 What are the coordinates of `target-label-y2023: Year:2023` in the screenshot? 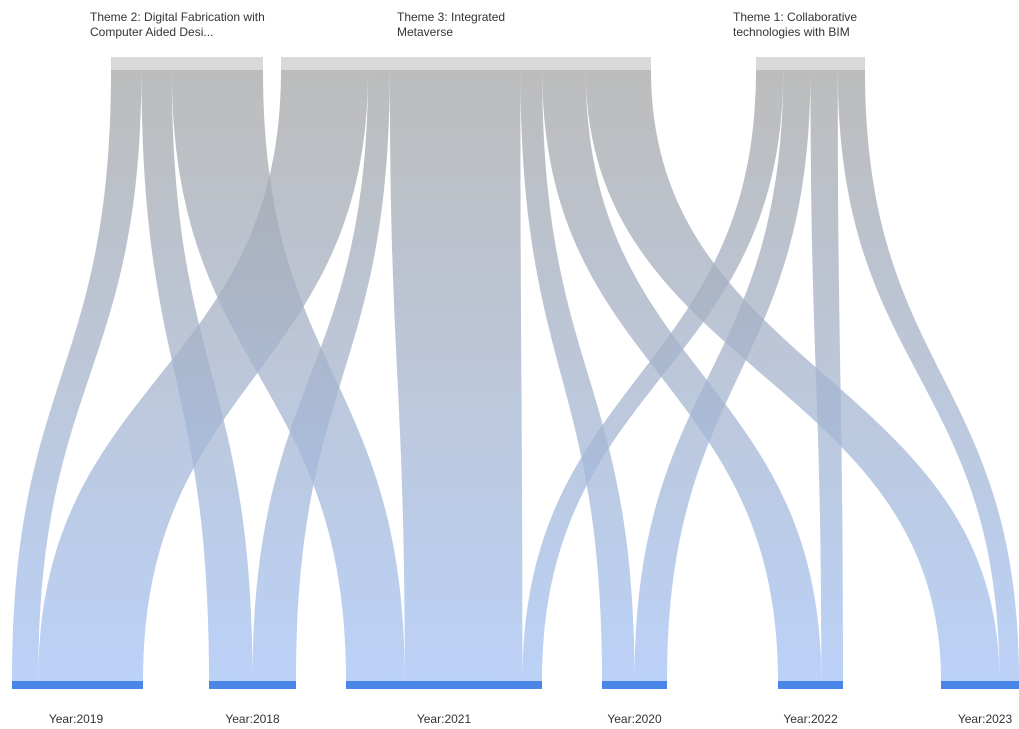 It's located at (985, 719).